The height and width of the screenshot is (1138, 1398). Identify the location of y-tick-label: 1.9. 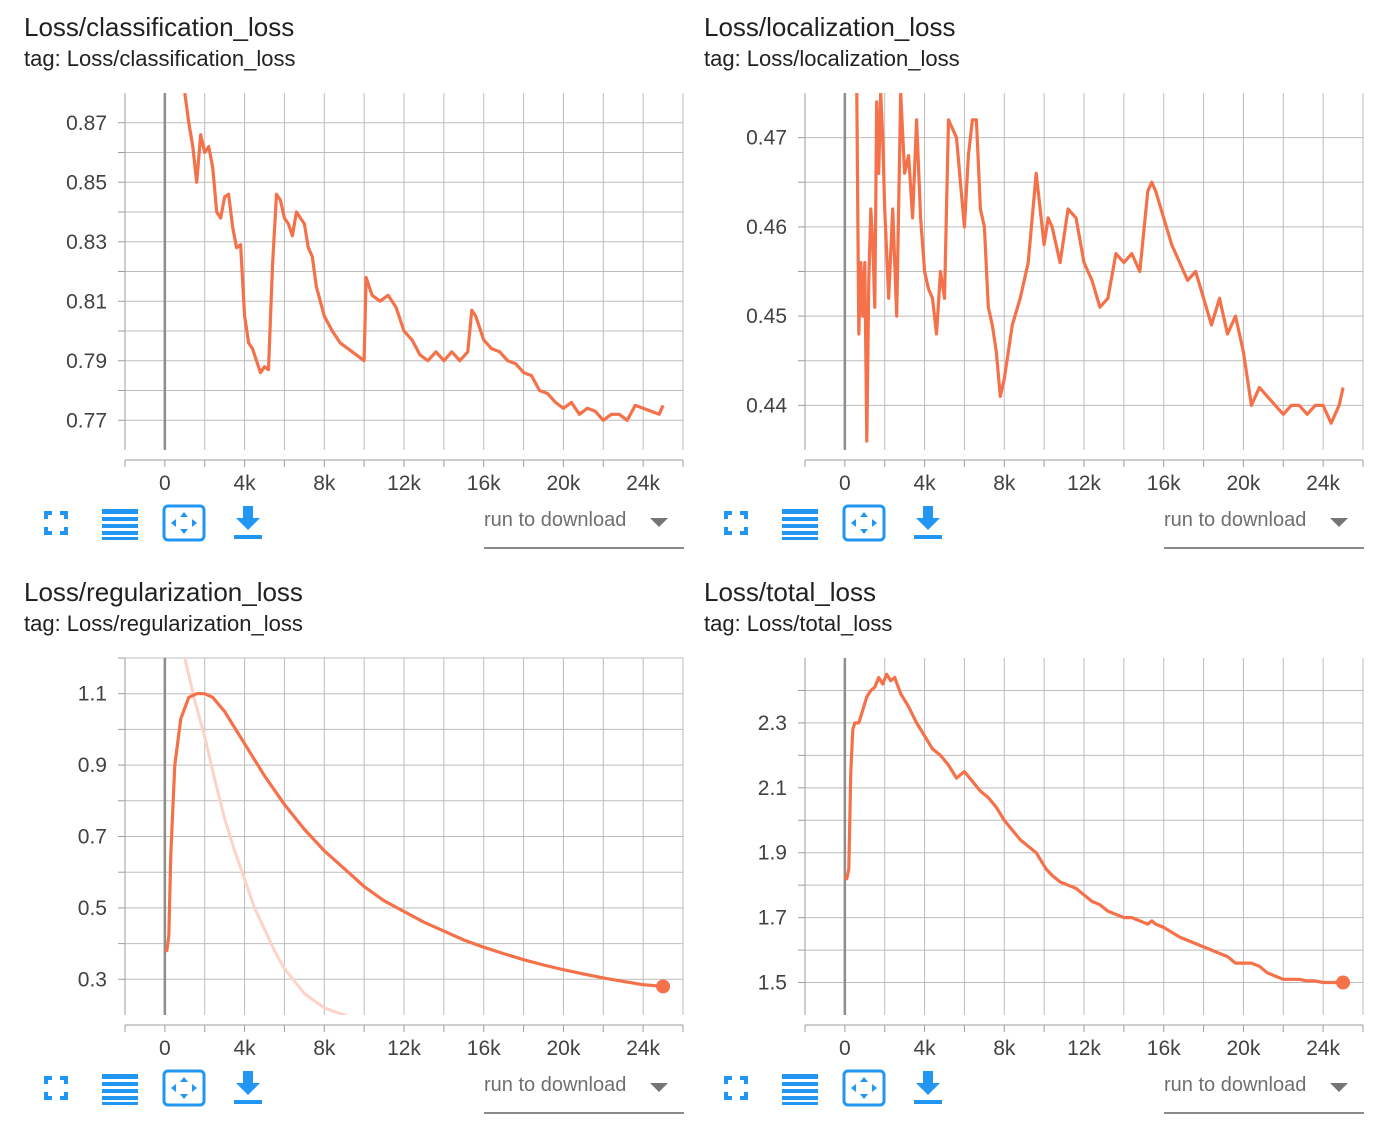
(772, 853).